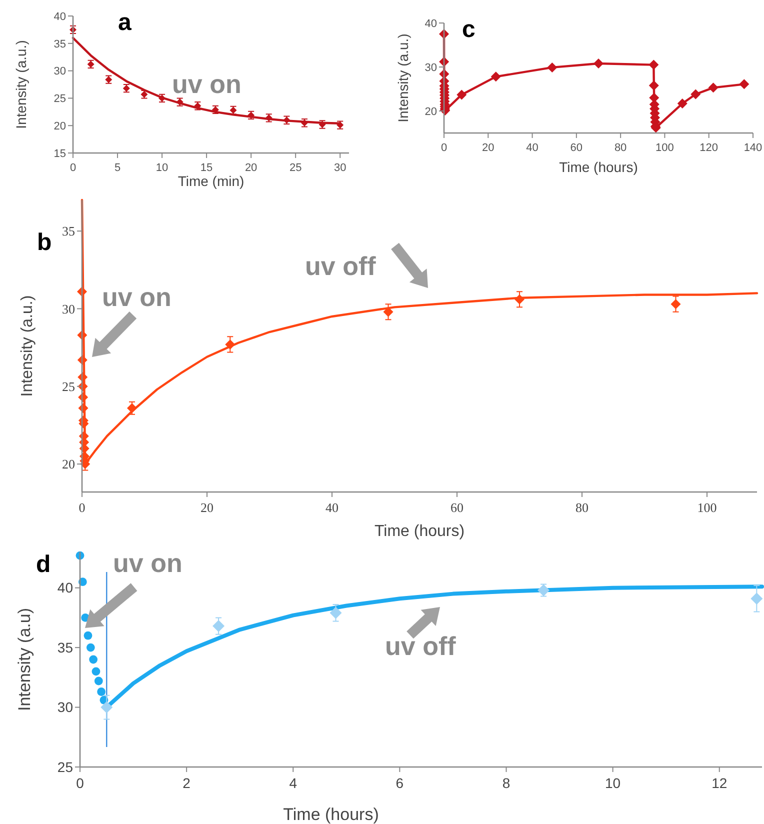  What do you see at coordinates (44, 242) in the screenshot?
I see `text: b` at bounding box center [44, 242].